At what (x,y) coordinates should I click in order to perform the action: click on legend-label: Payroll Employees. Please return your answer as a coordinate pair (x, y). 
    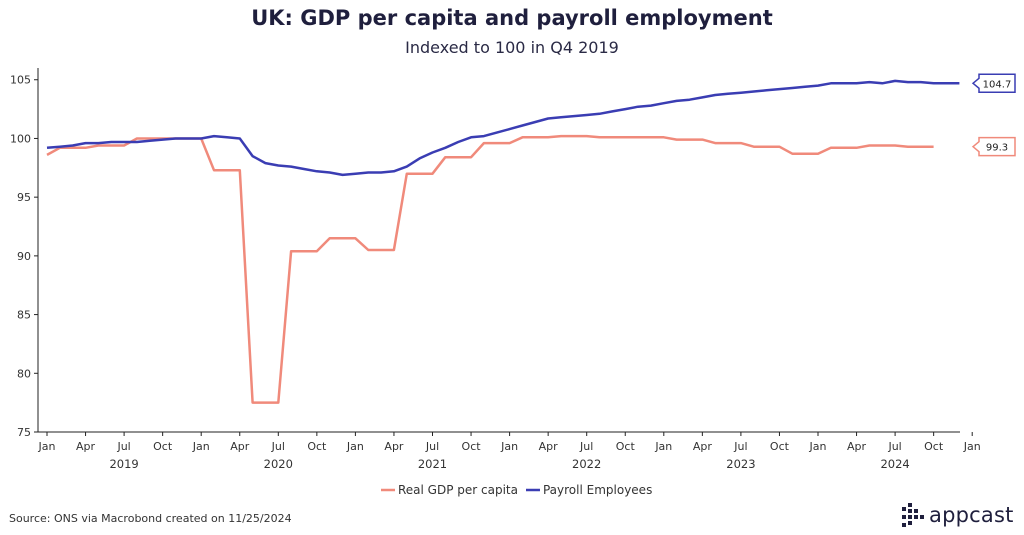
    Looking at the image, I should click on (597, 490).